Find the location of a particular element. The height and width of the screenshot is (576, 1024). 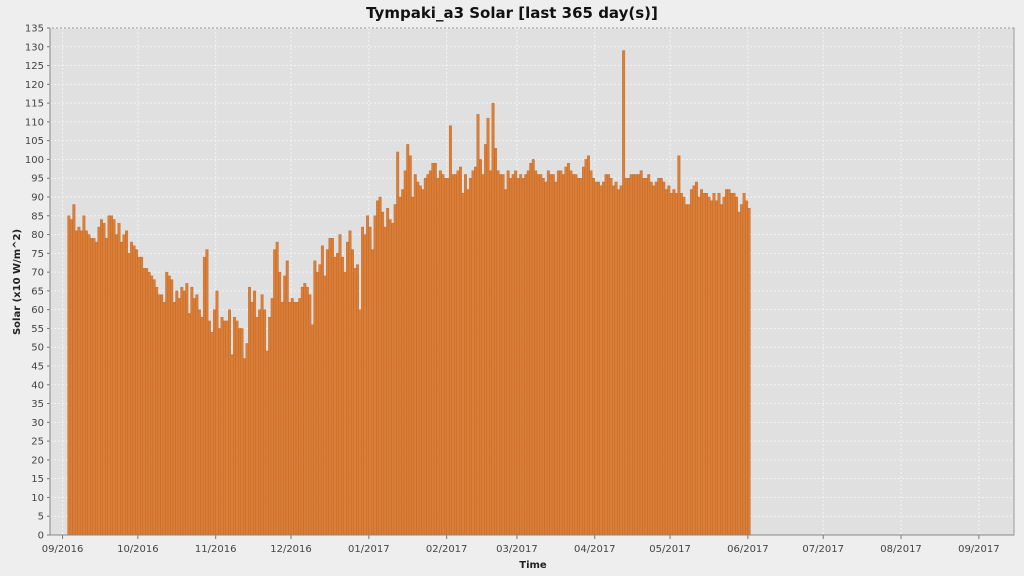

y-tick-label: 100 is located at coordinates (34, 160).